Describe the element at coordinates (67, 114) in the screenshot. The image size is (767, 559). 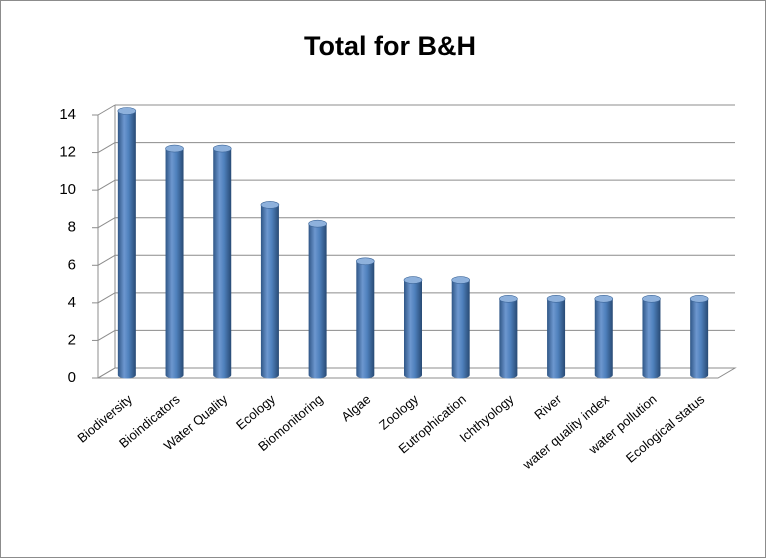
I see `y-tick-label: 14` at that location.